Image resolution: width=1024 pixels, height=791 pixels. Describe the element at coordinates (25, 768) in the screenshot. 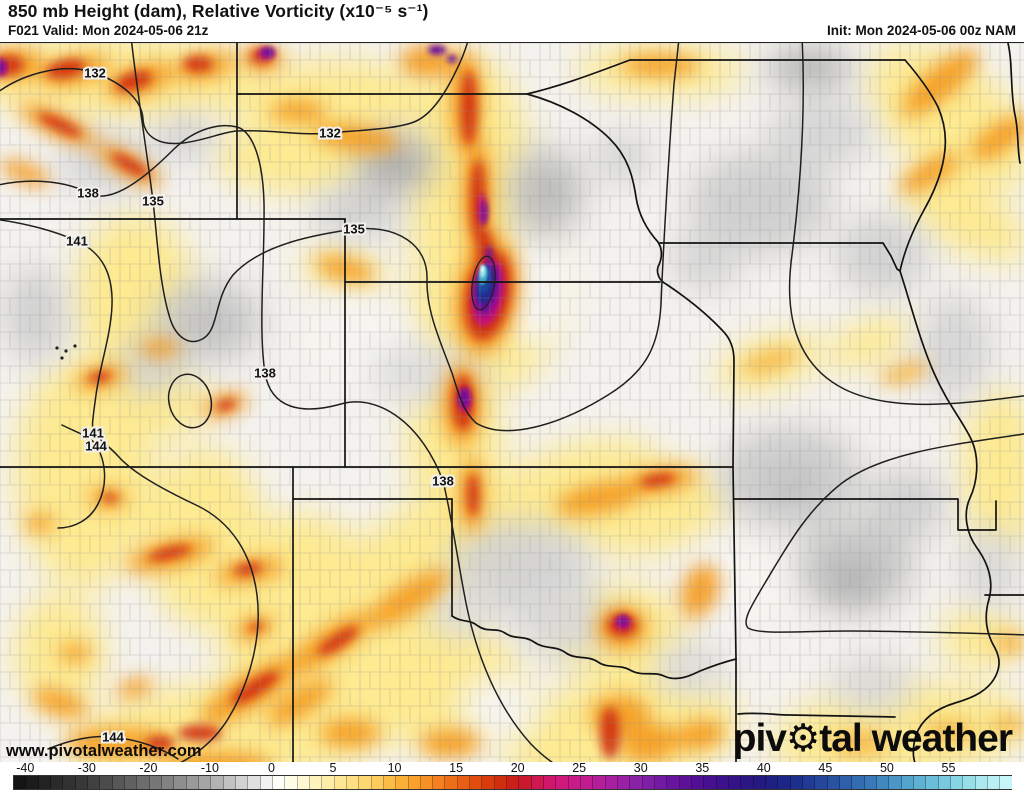

I see `colorbar-tick-label: -40` at that location.